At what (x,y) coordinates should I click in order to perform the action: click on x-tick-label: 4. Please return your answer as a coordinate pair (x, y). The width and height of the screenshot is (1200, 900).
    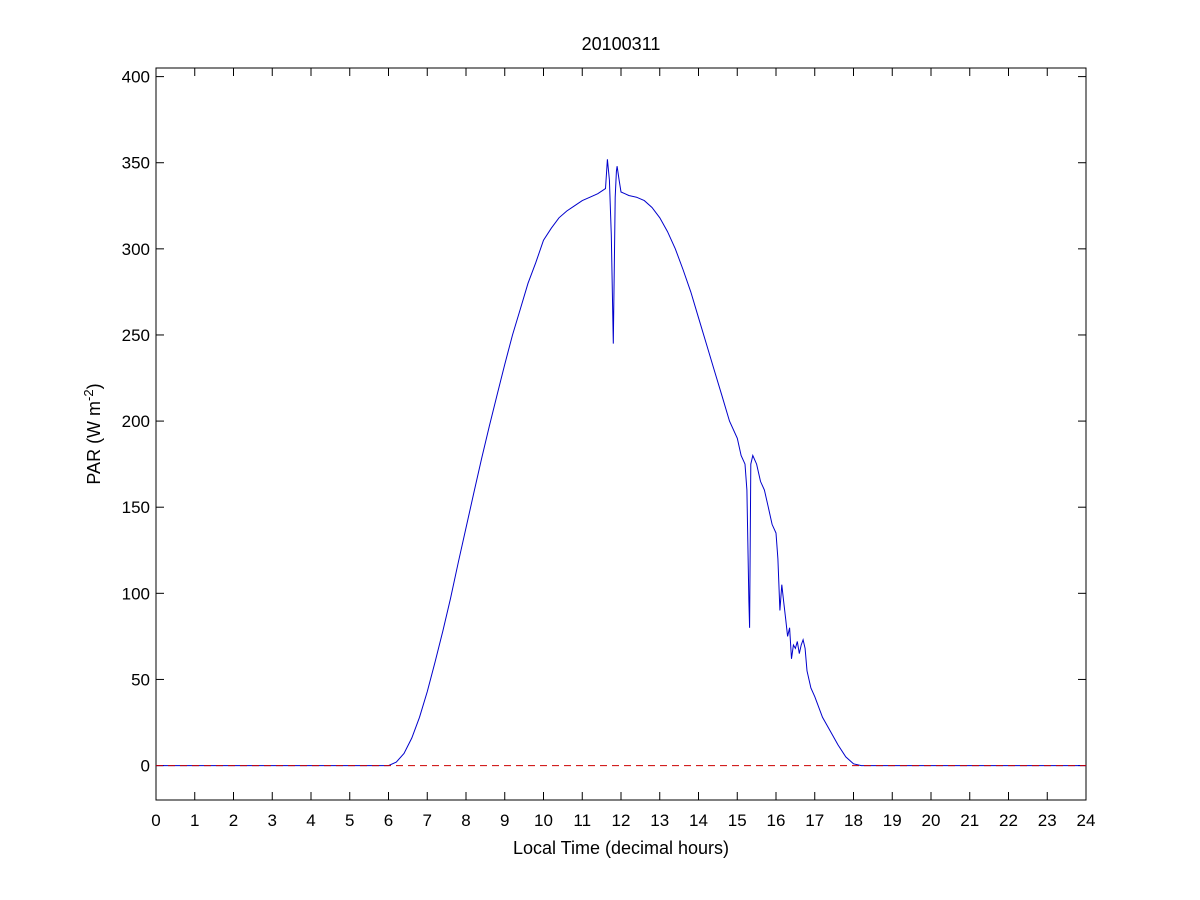
    Looking at the image, I should click on (310, 820).